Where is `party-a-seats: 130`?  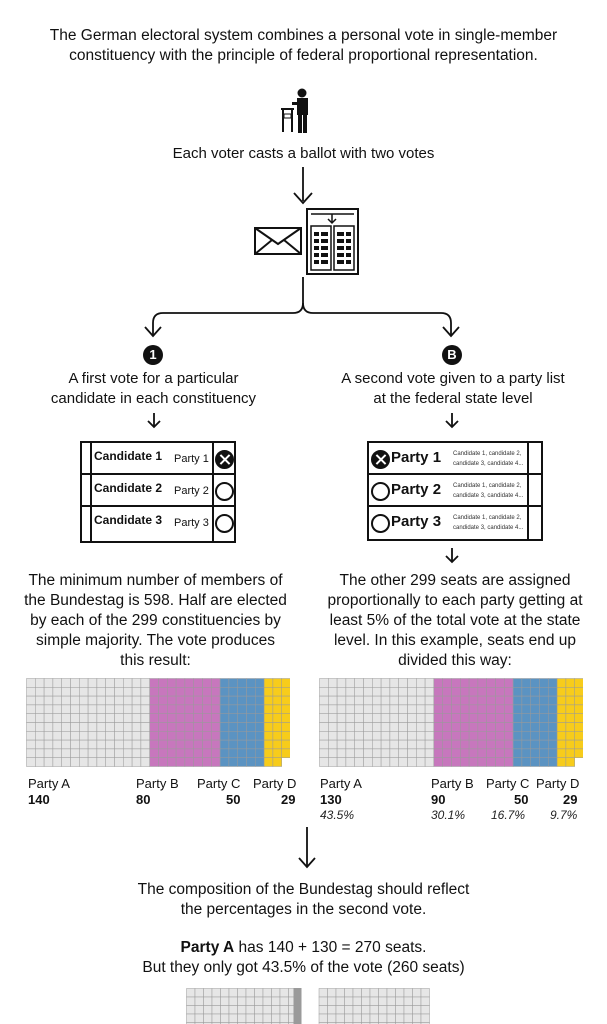
party-a-seats: 130 is located at coordinates (331, 799).